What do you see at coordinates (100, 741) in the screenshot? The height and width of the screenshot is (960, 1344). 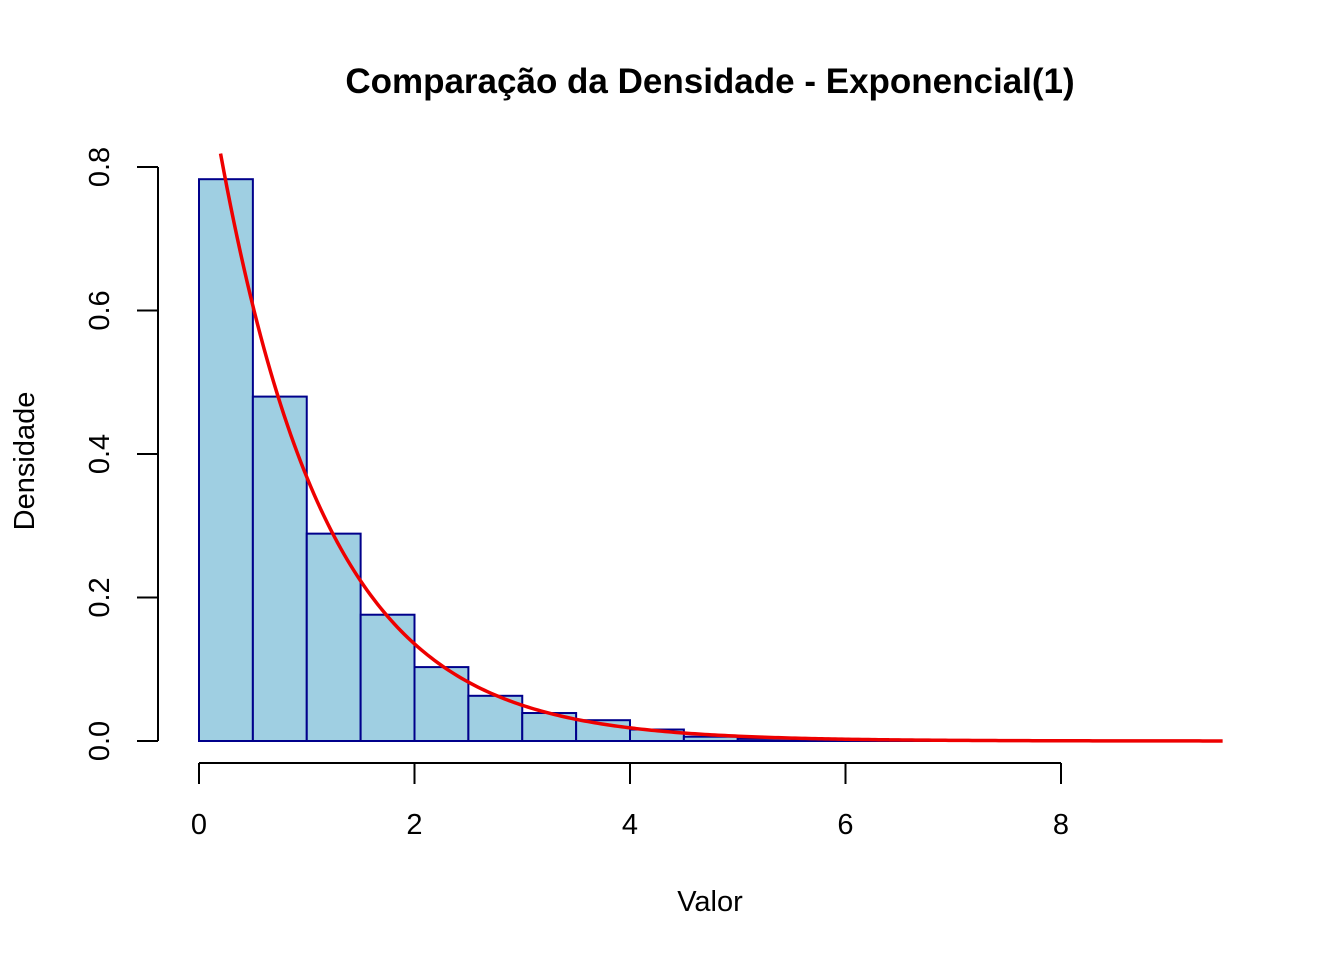 I see `y-tick-label-1: 0.0` at bounding box center [100, 741].